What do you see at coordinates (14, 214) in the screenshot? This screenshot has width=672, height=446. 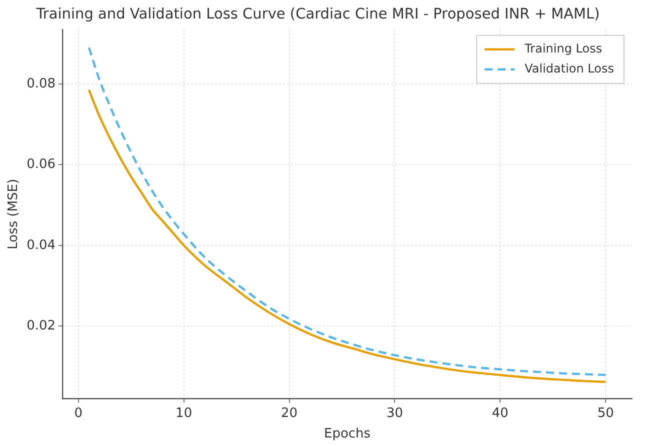 I see `y-axis-title: Loss (MSE)` at bounding box center [14, 214].